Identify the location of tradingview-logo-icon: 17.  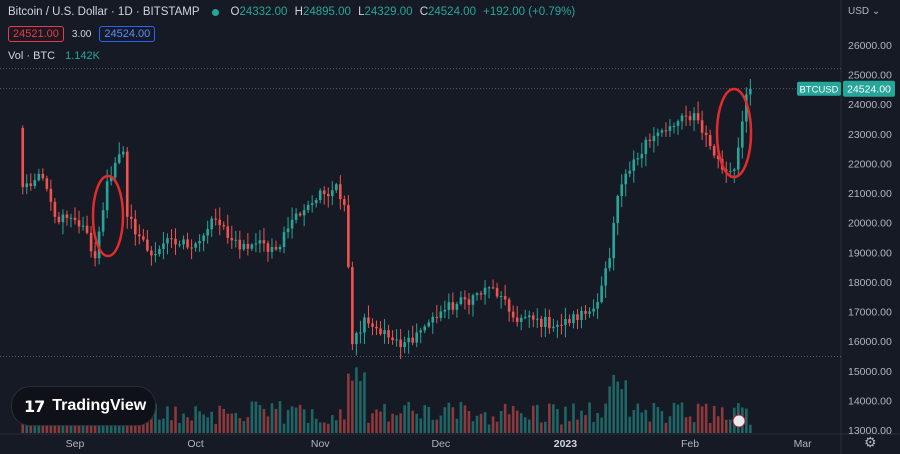
(34, 406).